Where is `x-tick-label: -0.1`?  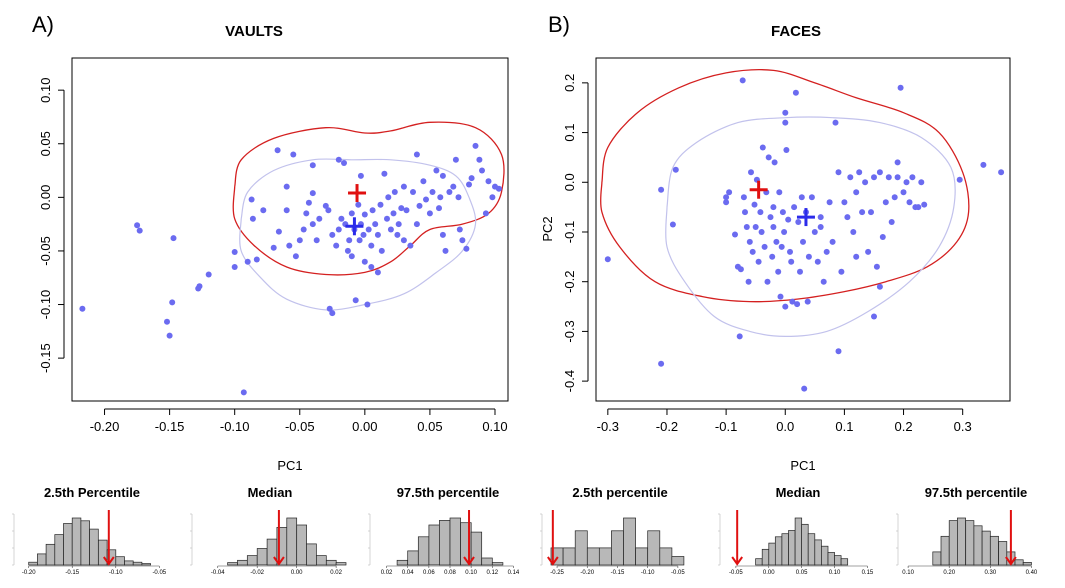 x-tick-label: -0.1 is located at coordinates (726, 426).